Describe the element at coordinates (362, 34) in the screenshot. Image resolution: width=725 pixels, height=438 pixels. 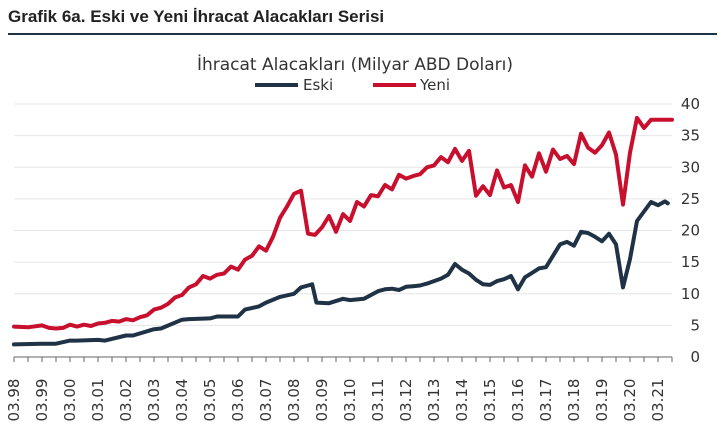
I see `title-rule` at that location.